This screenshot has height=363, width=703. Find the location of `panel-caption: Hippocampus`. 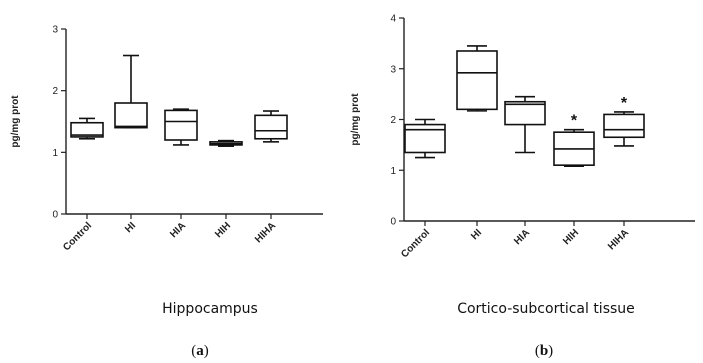

panel-caption: Hippocampus is located at coordinates (210, 309).